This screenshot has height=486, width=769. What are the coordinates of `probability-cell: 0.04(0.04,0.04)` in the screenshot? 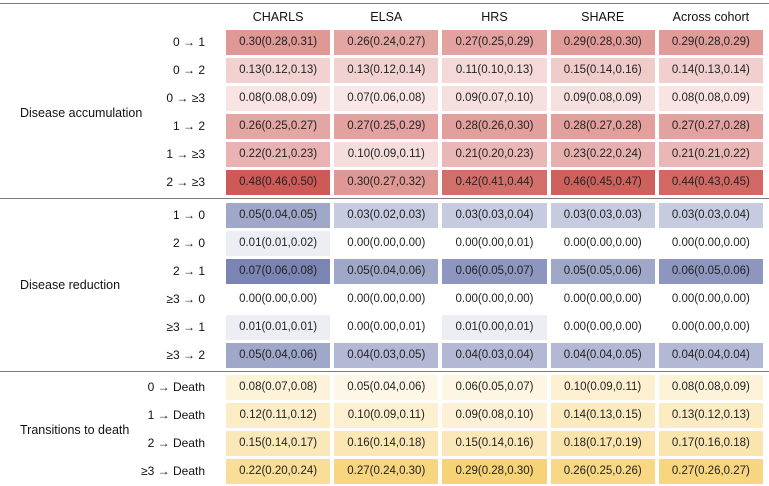 It's located at (710, 355).